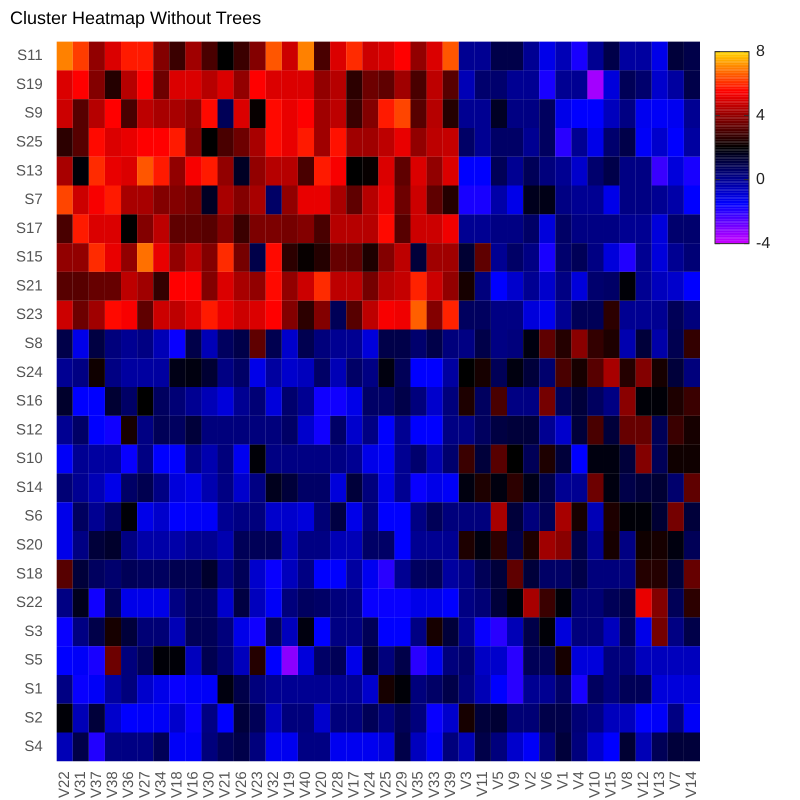  I want to click on color-bar-label: 4, so click(760, 115).